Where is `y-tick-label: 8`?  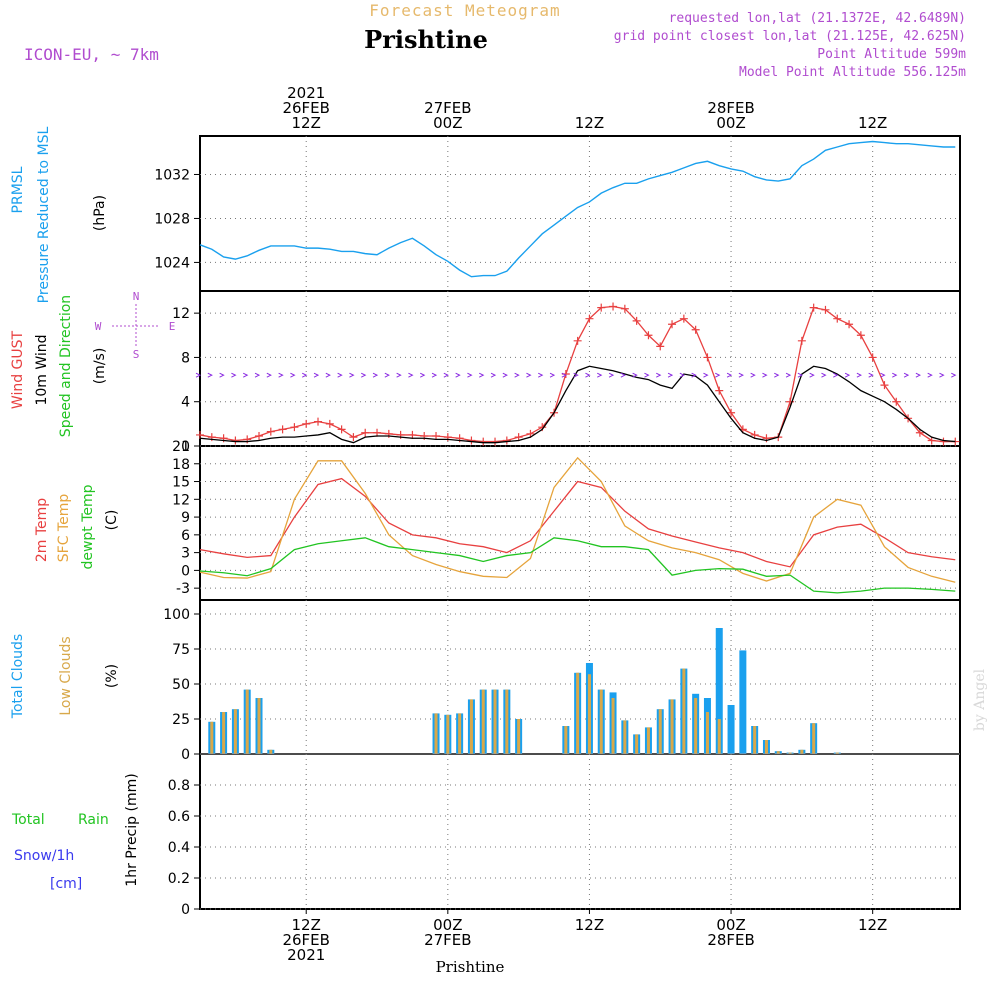 y-tick-label: 8 is located at coordinates (185, 358).